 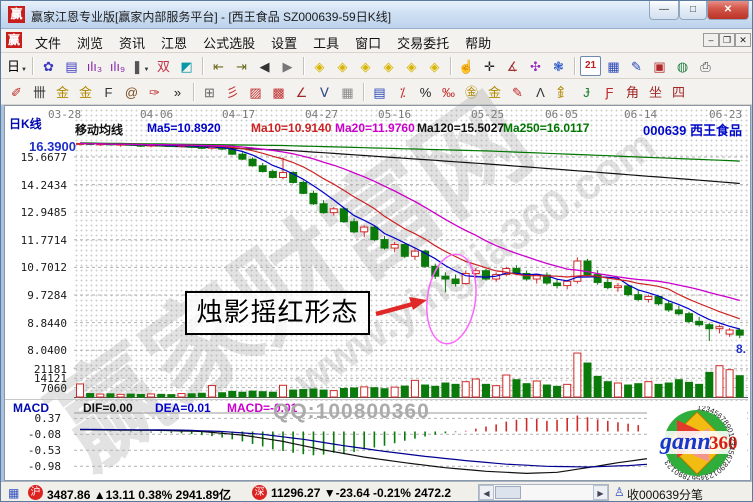 What do you see at coordinates (132, 43) in the screenshot?
I see `menu-资讯: 资讯` at bounding box center [132, 43].